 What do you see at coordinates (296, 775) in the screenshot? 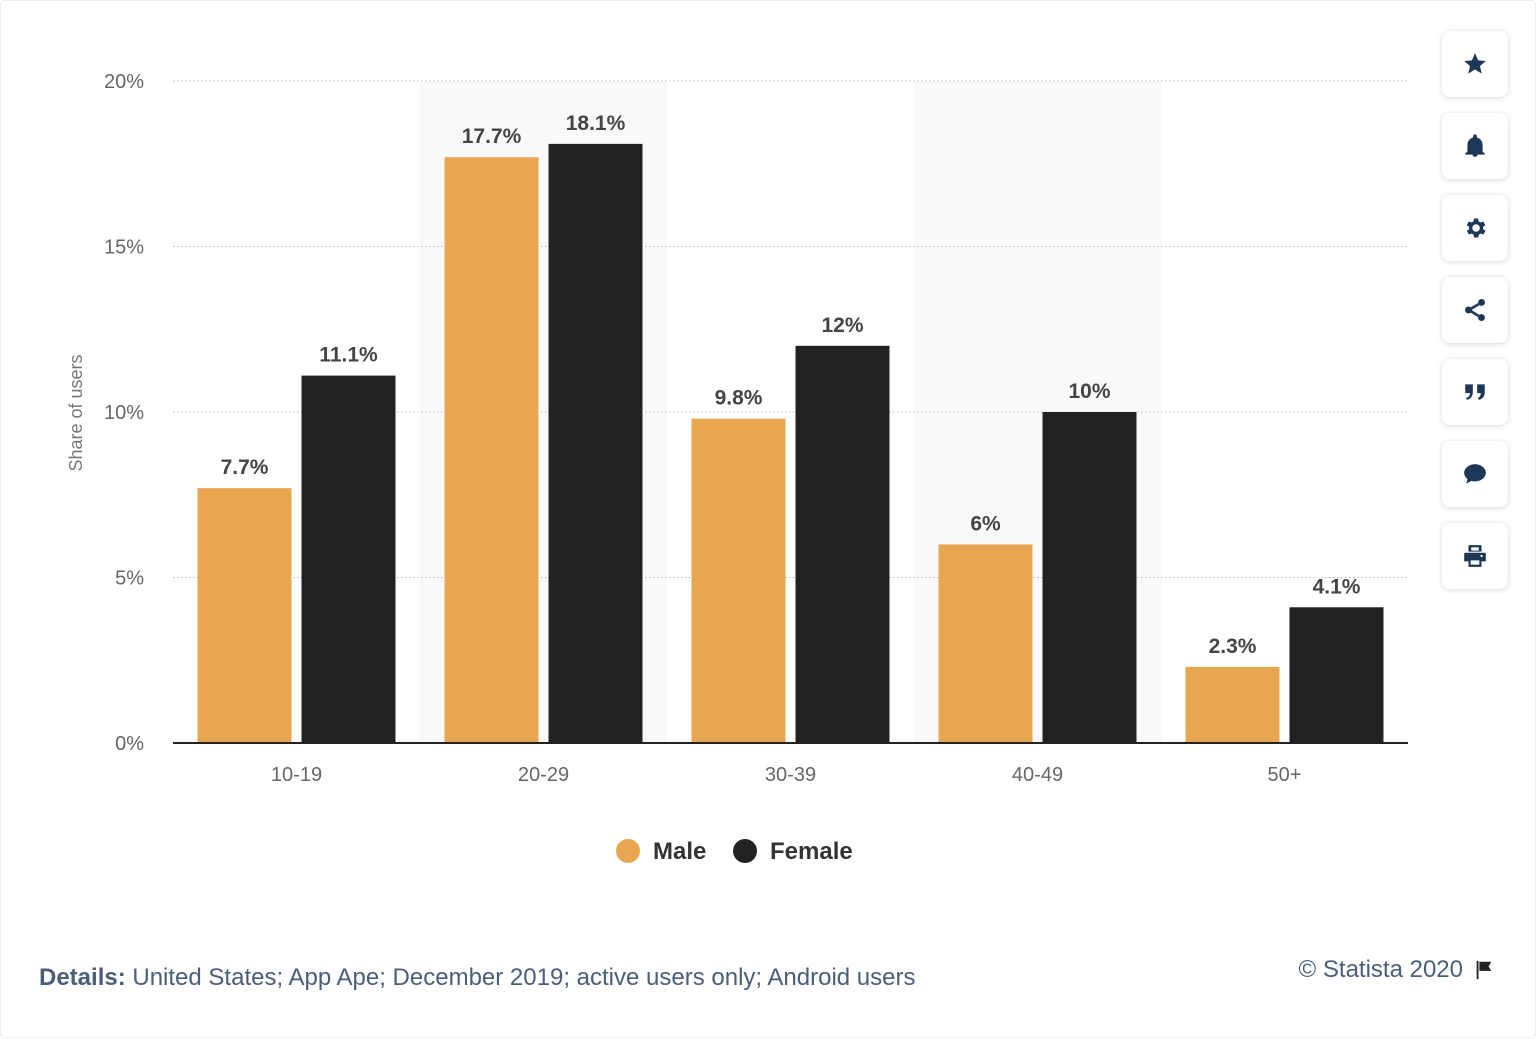
I see `x-tick-label: 10-19` at bounding box center [296, 775].